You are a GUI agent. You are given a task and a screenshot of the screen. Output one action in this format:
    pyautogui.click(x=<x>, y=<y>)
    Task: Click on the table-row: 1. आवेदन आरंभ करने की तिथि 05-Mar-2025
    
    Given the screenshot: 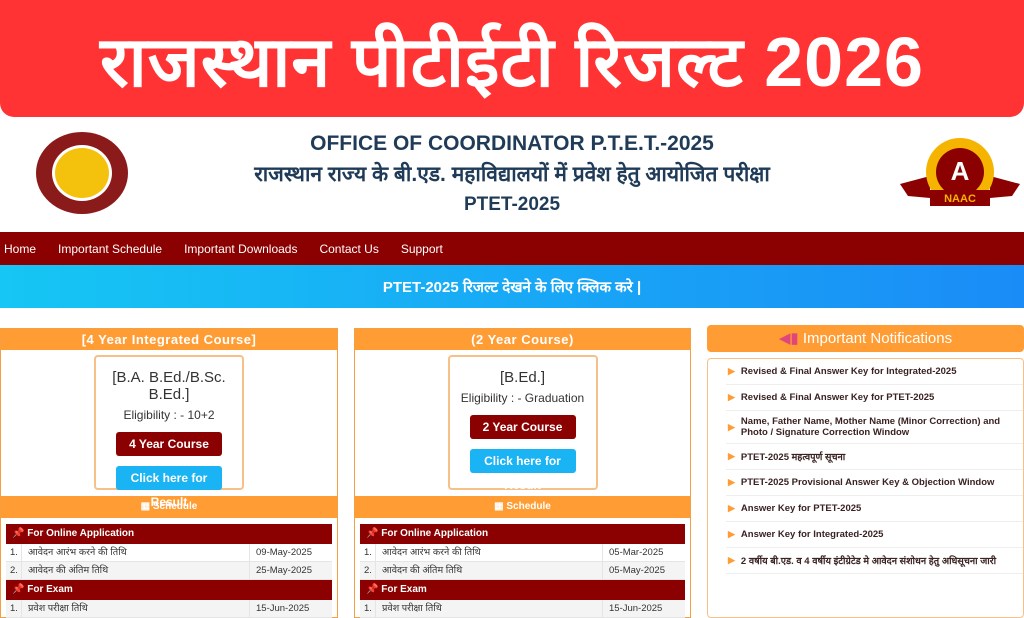 What is the action you would take?
    pyautogui.click(x=522, y=553)
    